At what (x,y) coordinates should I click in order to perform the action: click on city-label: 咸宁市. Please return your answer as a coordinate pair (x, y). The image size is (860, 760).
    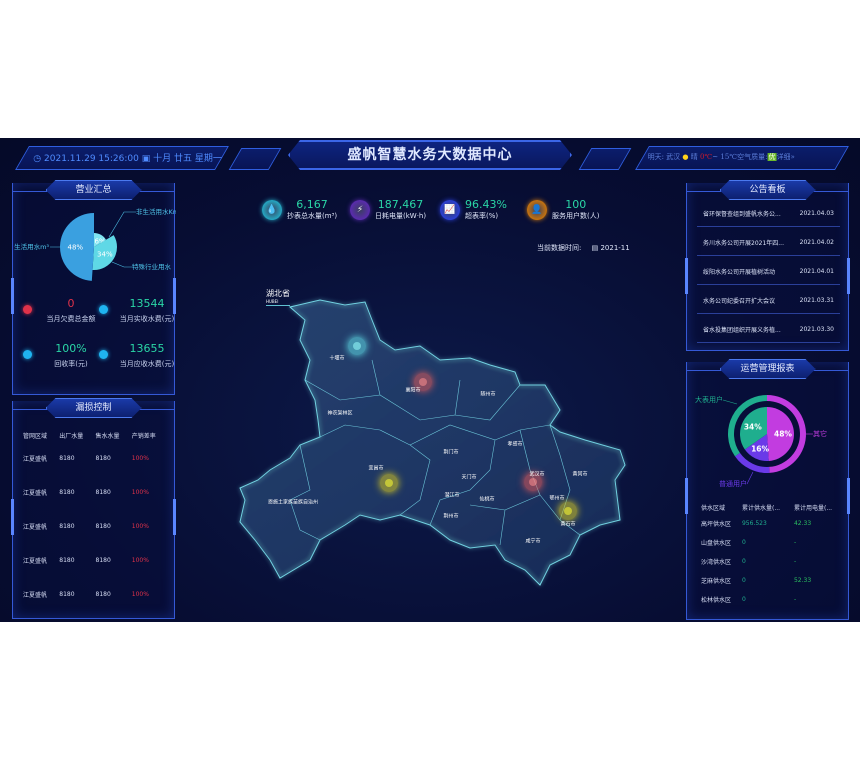
    Looking at the image, I should click on (533, 541).